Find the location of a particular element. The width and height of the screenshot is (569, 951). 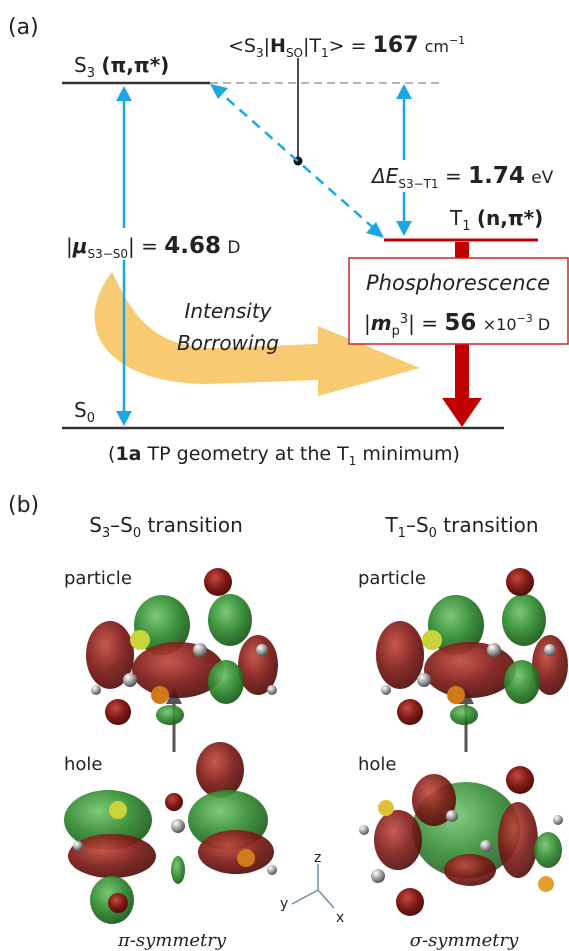

panel-a-caption: (1a TP geometry at the T1 minimum) is located at coordinates (284, 455).